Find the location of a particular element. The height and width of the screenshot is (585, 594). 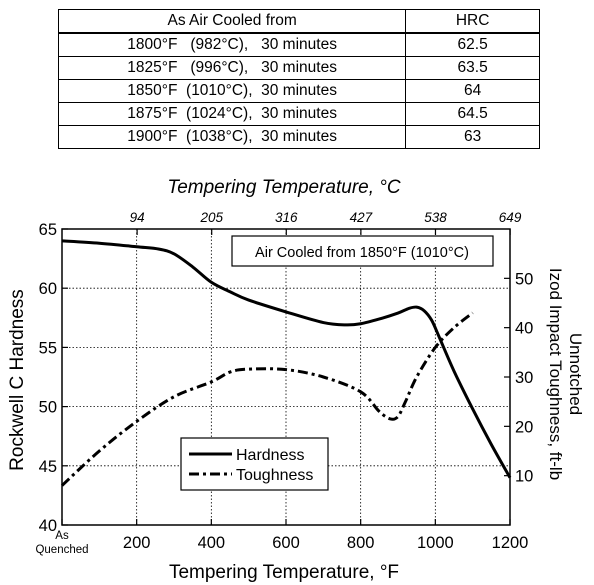

table-row: 1875°F (1024°C), 30 minutes 64.5 is located at coordinates (298, 114).